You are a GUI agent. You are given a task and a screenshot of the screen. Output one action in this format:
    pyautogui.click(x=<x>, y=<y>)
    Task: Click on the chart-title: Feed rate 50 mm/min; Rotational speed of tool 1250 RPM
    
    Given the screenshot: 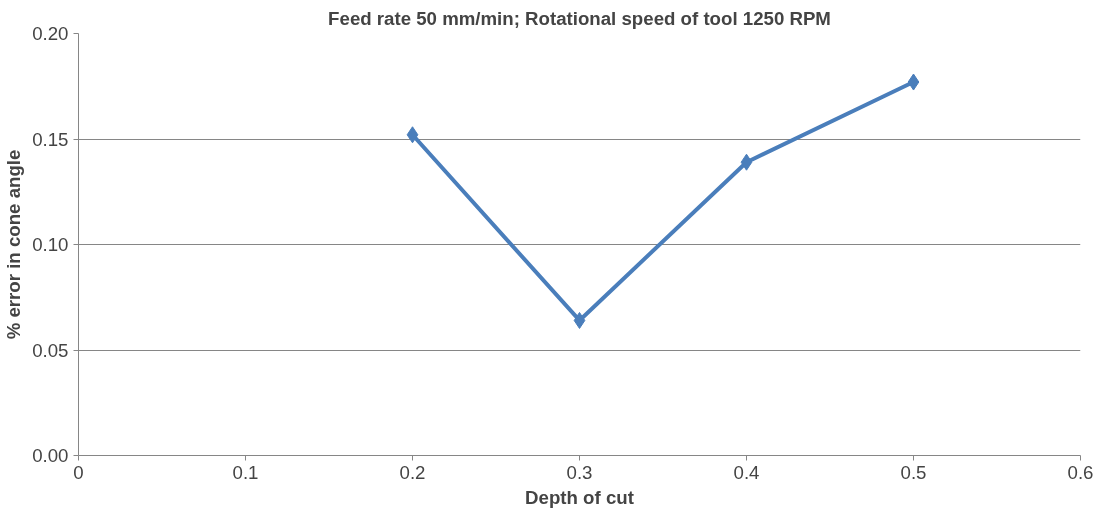 What is the action you would take?
    pyautogui.click(x=579, y=18)
    